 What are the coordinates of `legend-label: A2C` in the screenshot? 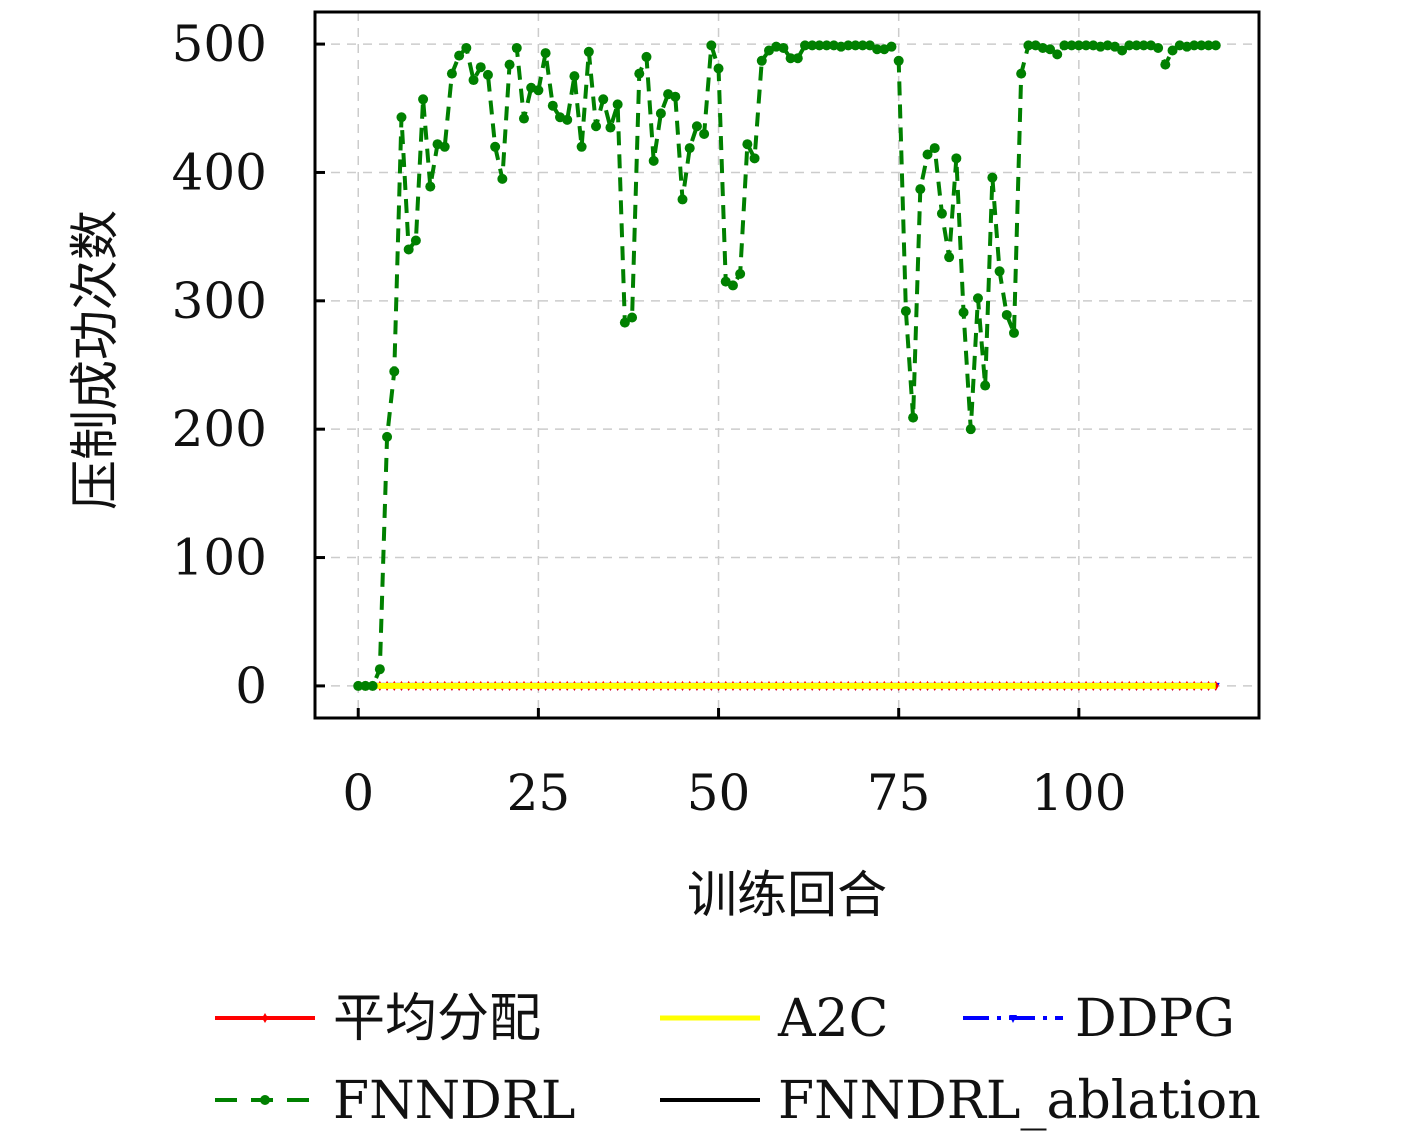 It's located at (832, 1019).